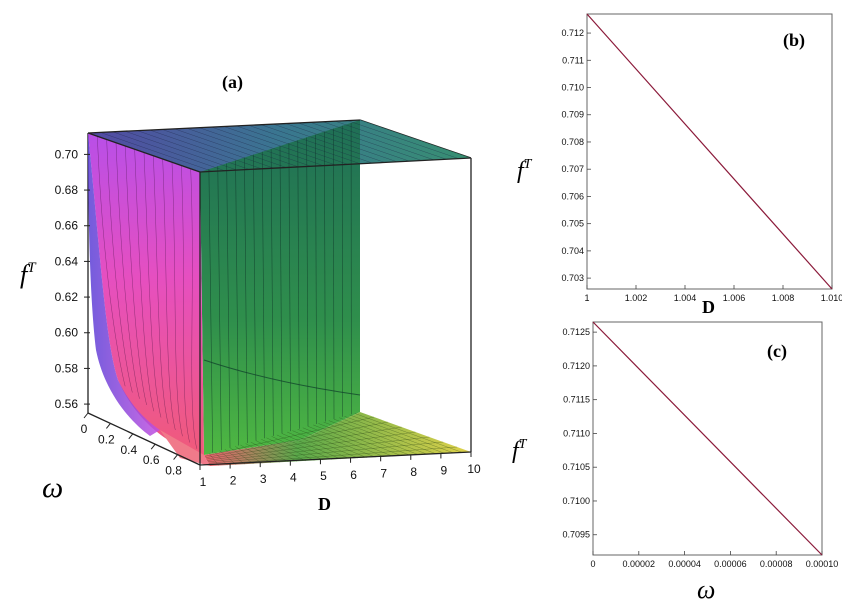 This screenshot has height=607, width=842. I want to click on y-tick-label: 0.7115, so click(576, 400).